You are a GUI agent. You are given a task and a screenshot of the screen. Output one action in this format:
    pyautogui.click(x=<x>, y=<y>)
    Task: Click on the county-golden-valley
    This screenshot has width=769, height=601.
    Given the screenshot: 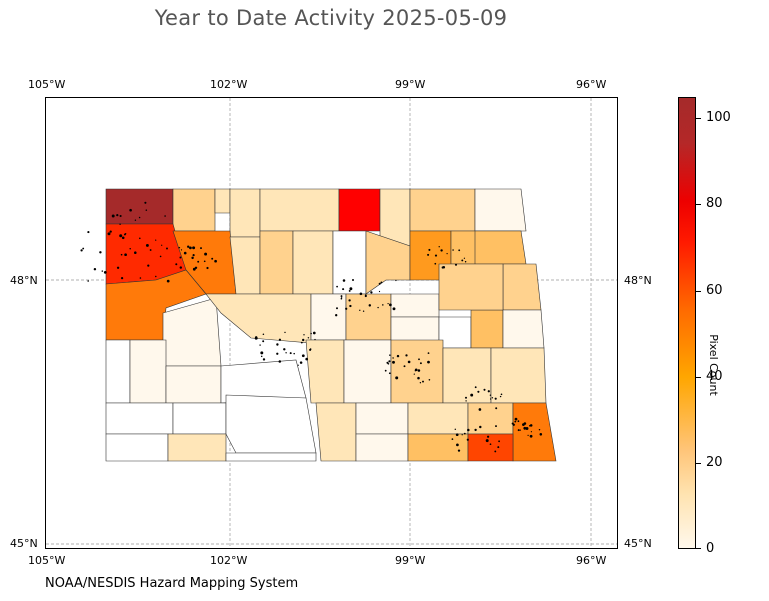 What is the action you would take?
    pyautogui.click(x=118, y=371)
    